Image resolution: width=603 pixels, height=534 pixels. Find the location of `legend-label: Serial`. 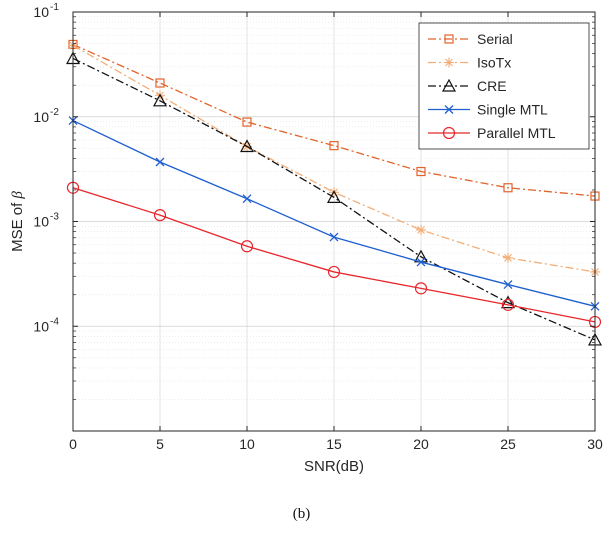

legend-label: Serial is located at coordinates (495, 39).